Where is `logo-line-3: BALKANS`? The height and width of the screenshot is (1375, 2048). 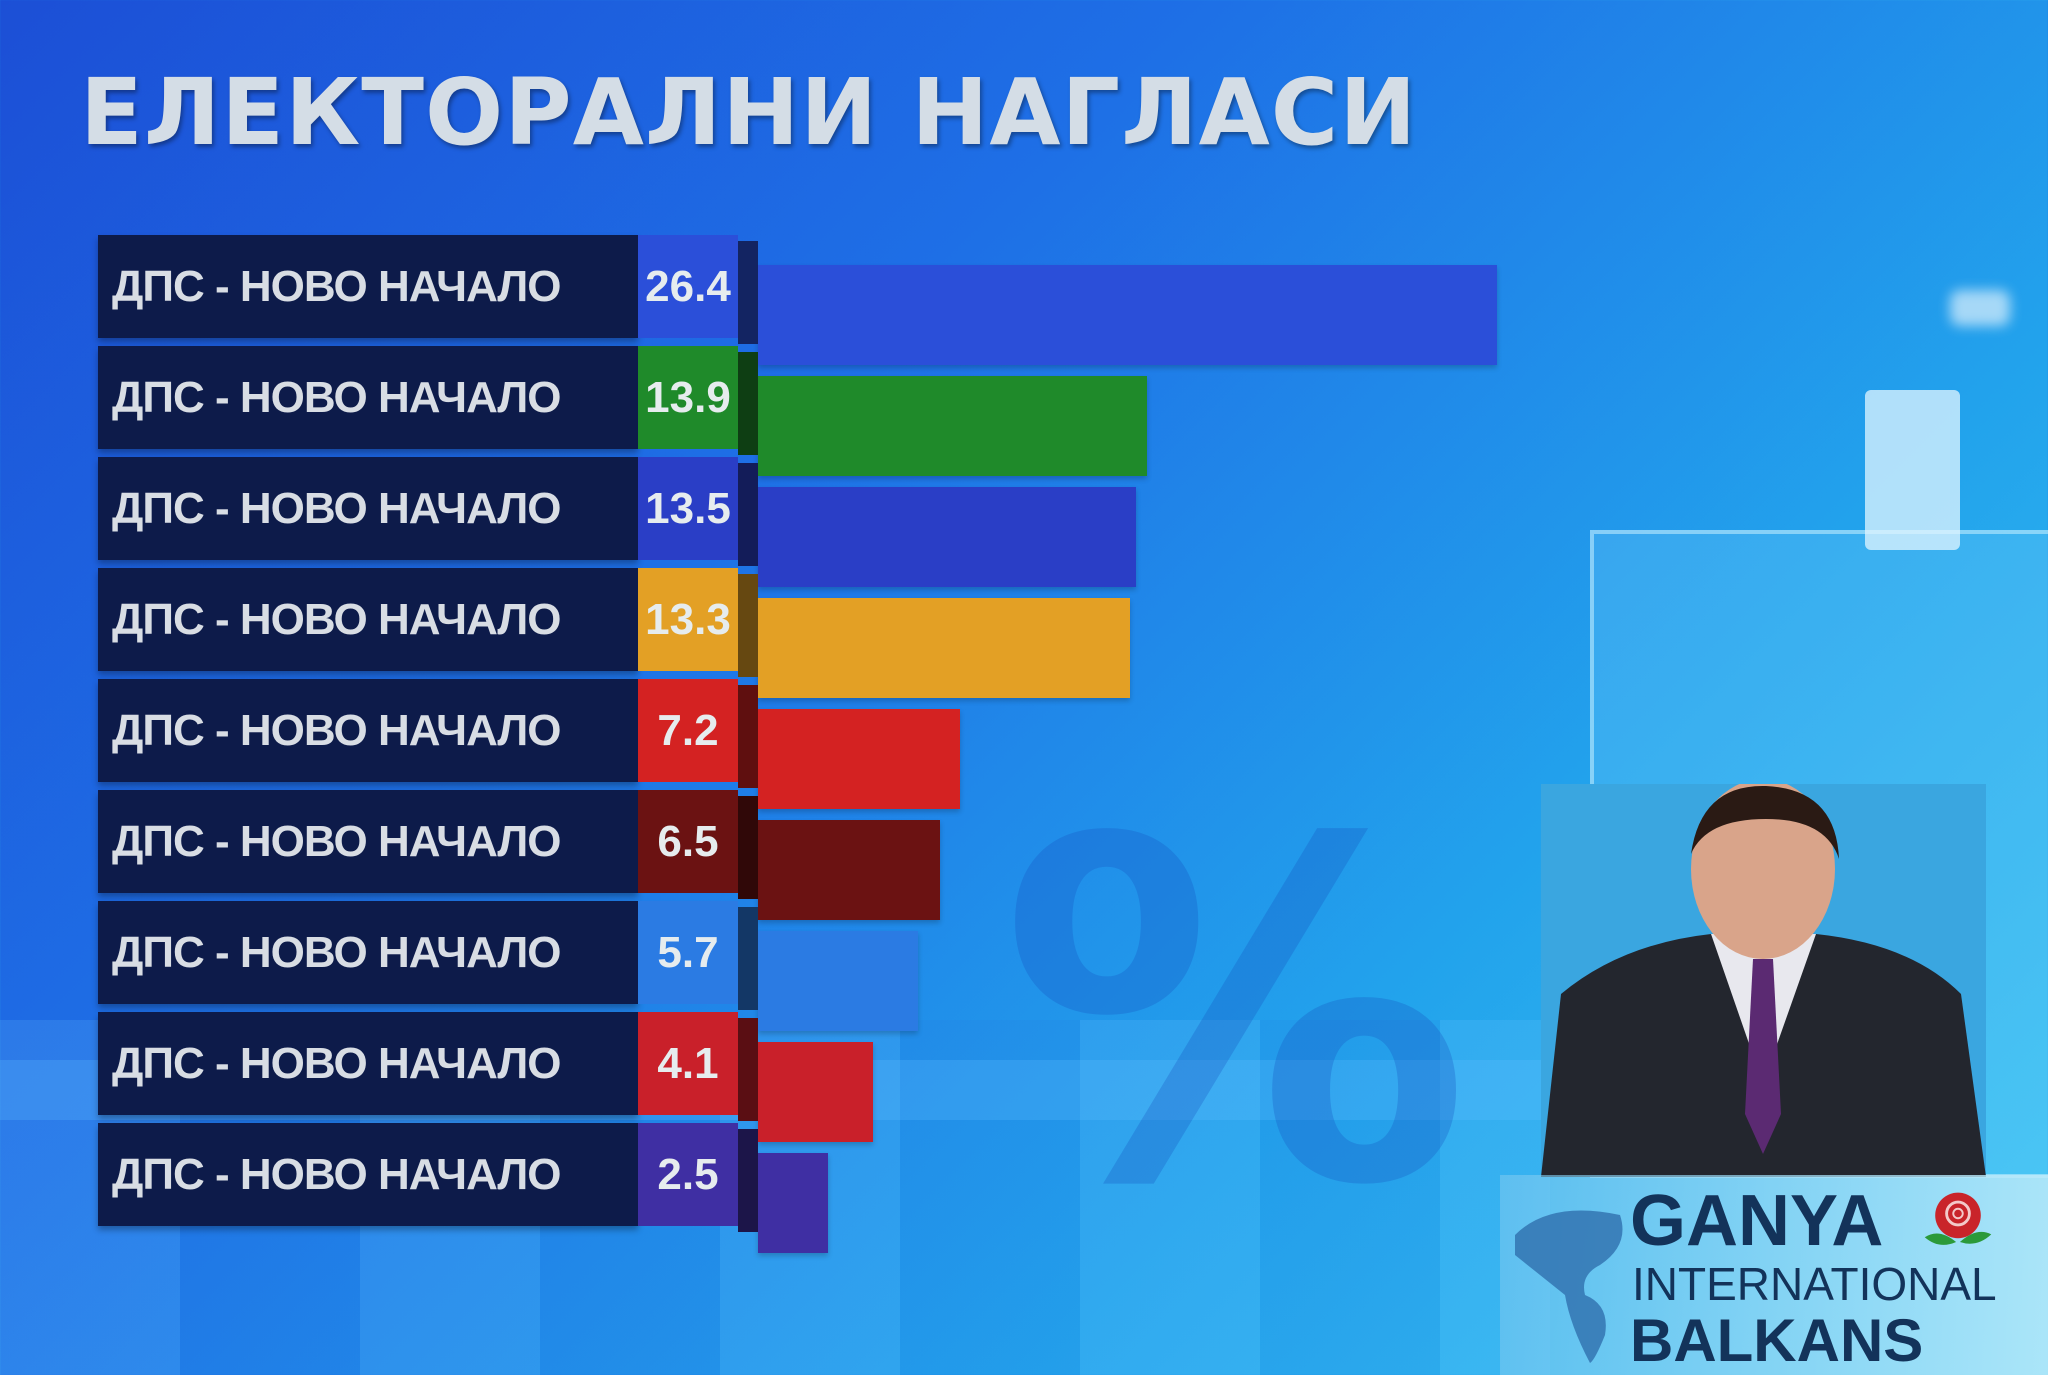 logo-line-3: BALKANS is located at coordinates (1777, 1340).